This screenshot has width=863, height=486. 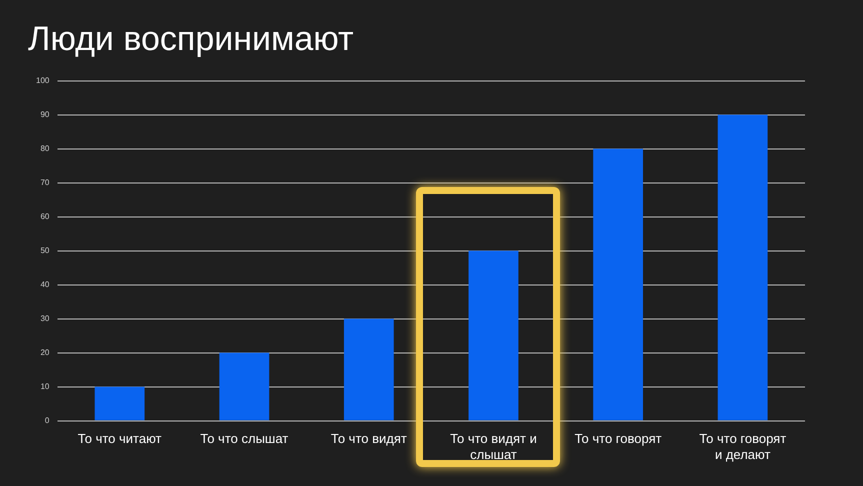 What do you see at coordinates (120, 438) in the screenshot?
I see `x-tick-label: То что читают` at bounding box center [120, 438].